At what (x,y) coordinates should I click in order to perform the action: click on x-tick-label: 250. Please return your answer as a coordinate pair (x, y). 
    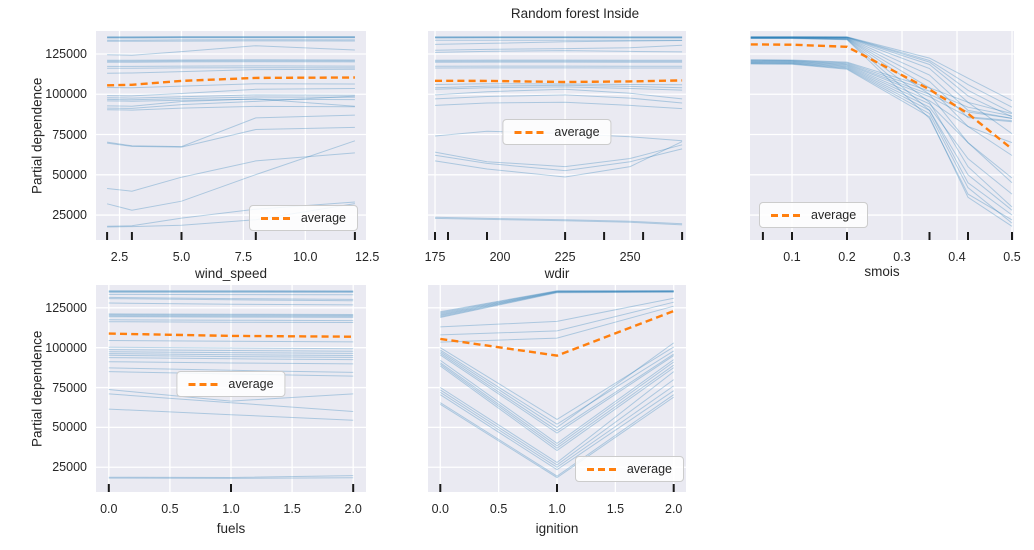
    Looking at the image, I should click on (630, 257).